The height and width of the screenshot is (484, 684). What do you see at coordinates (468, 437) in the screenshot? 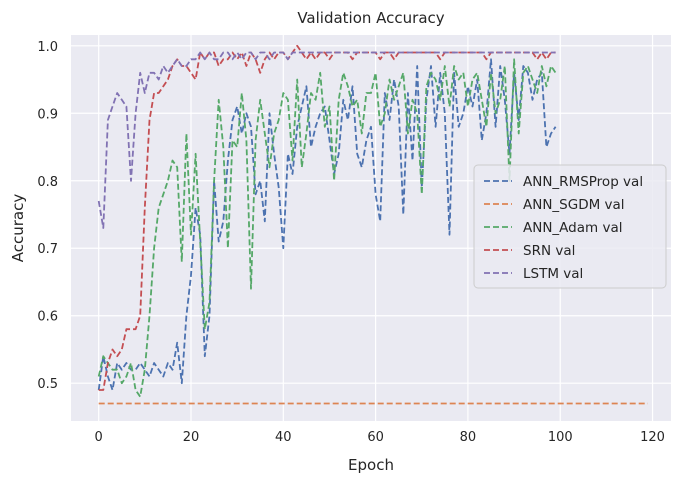
I see `x-tick-label: 80` at bounding box center [468, 437].